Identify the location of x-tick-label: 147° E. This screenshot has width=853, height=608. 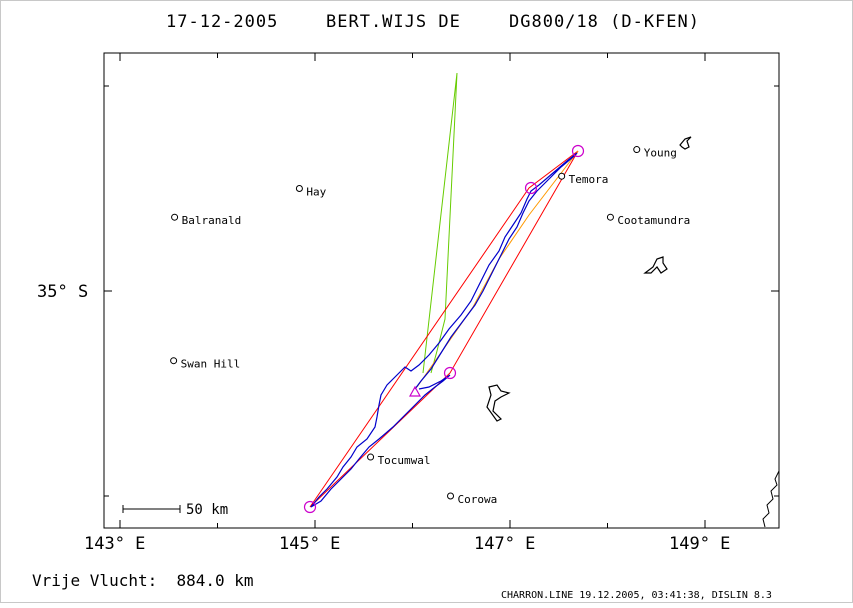
(504, 544).